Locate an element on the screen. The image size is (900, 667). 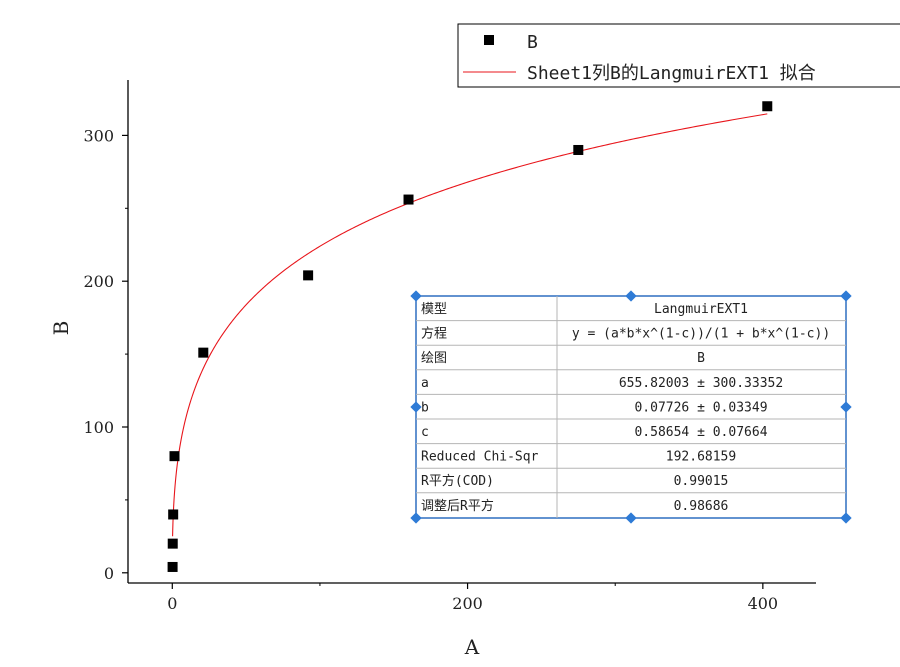
legend-label-fit: Sheet1列B的LangmuirEXT1 拟合 is located at coordinates (671, 73).